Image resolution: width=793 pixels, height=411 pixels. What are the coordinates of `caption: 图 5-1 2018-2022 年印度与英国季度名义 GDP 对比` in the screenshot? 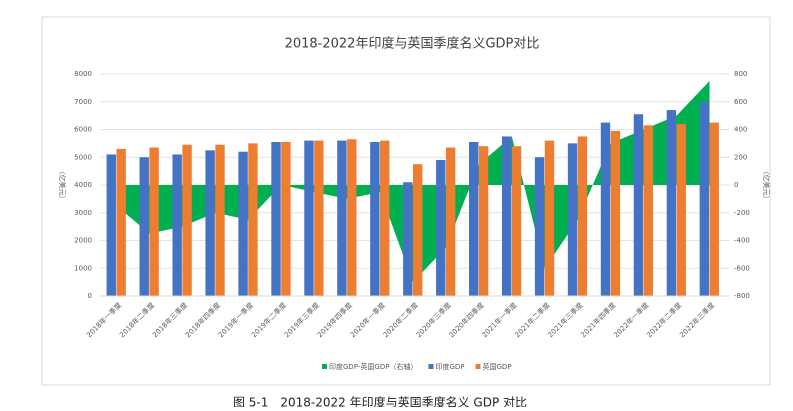 It's located at (380, 401).